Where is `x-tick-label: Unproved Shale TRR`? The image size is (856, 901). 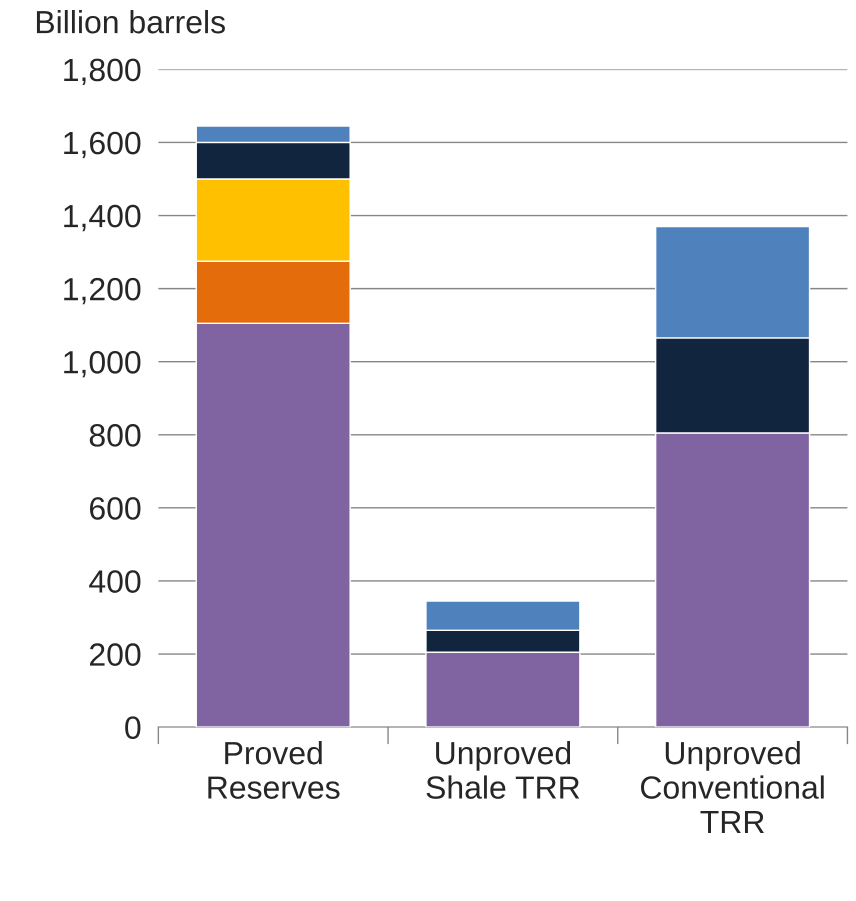 x-tick-label: Unproved Shale TRR is located at coordinates (503, 769).